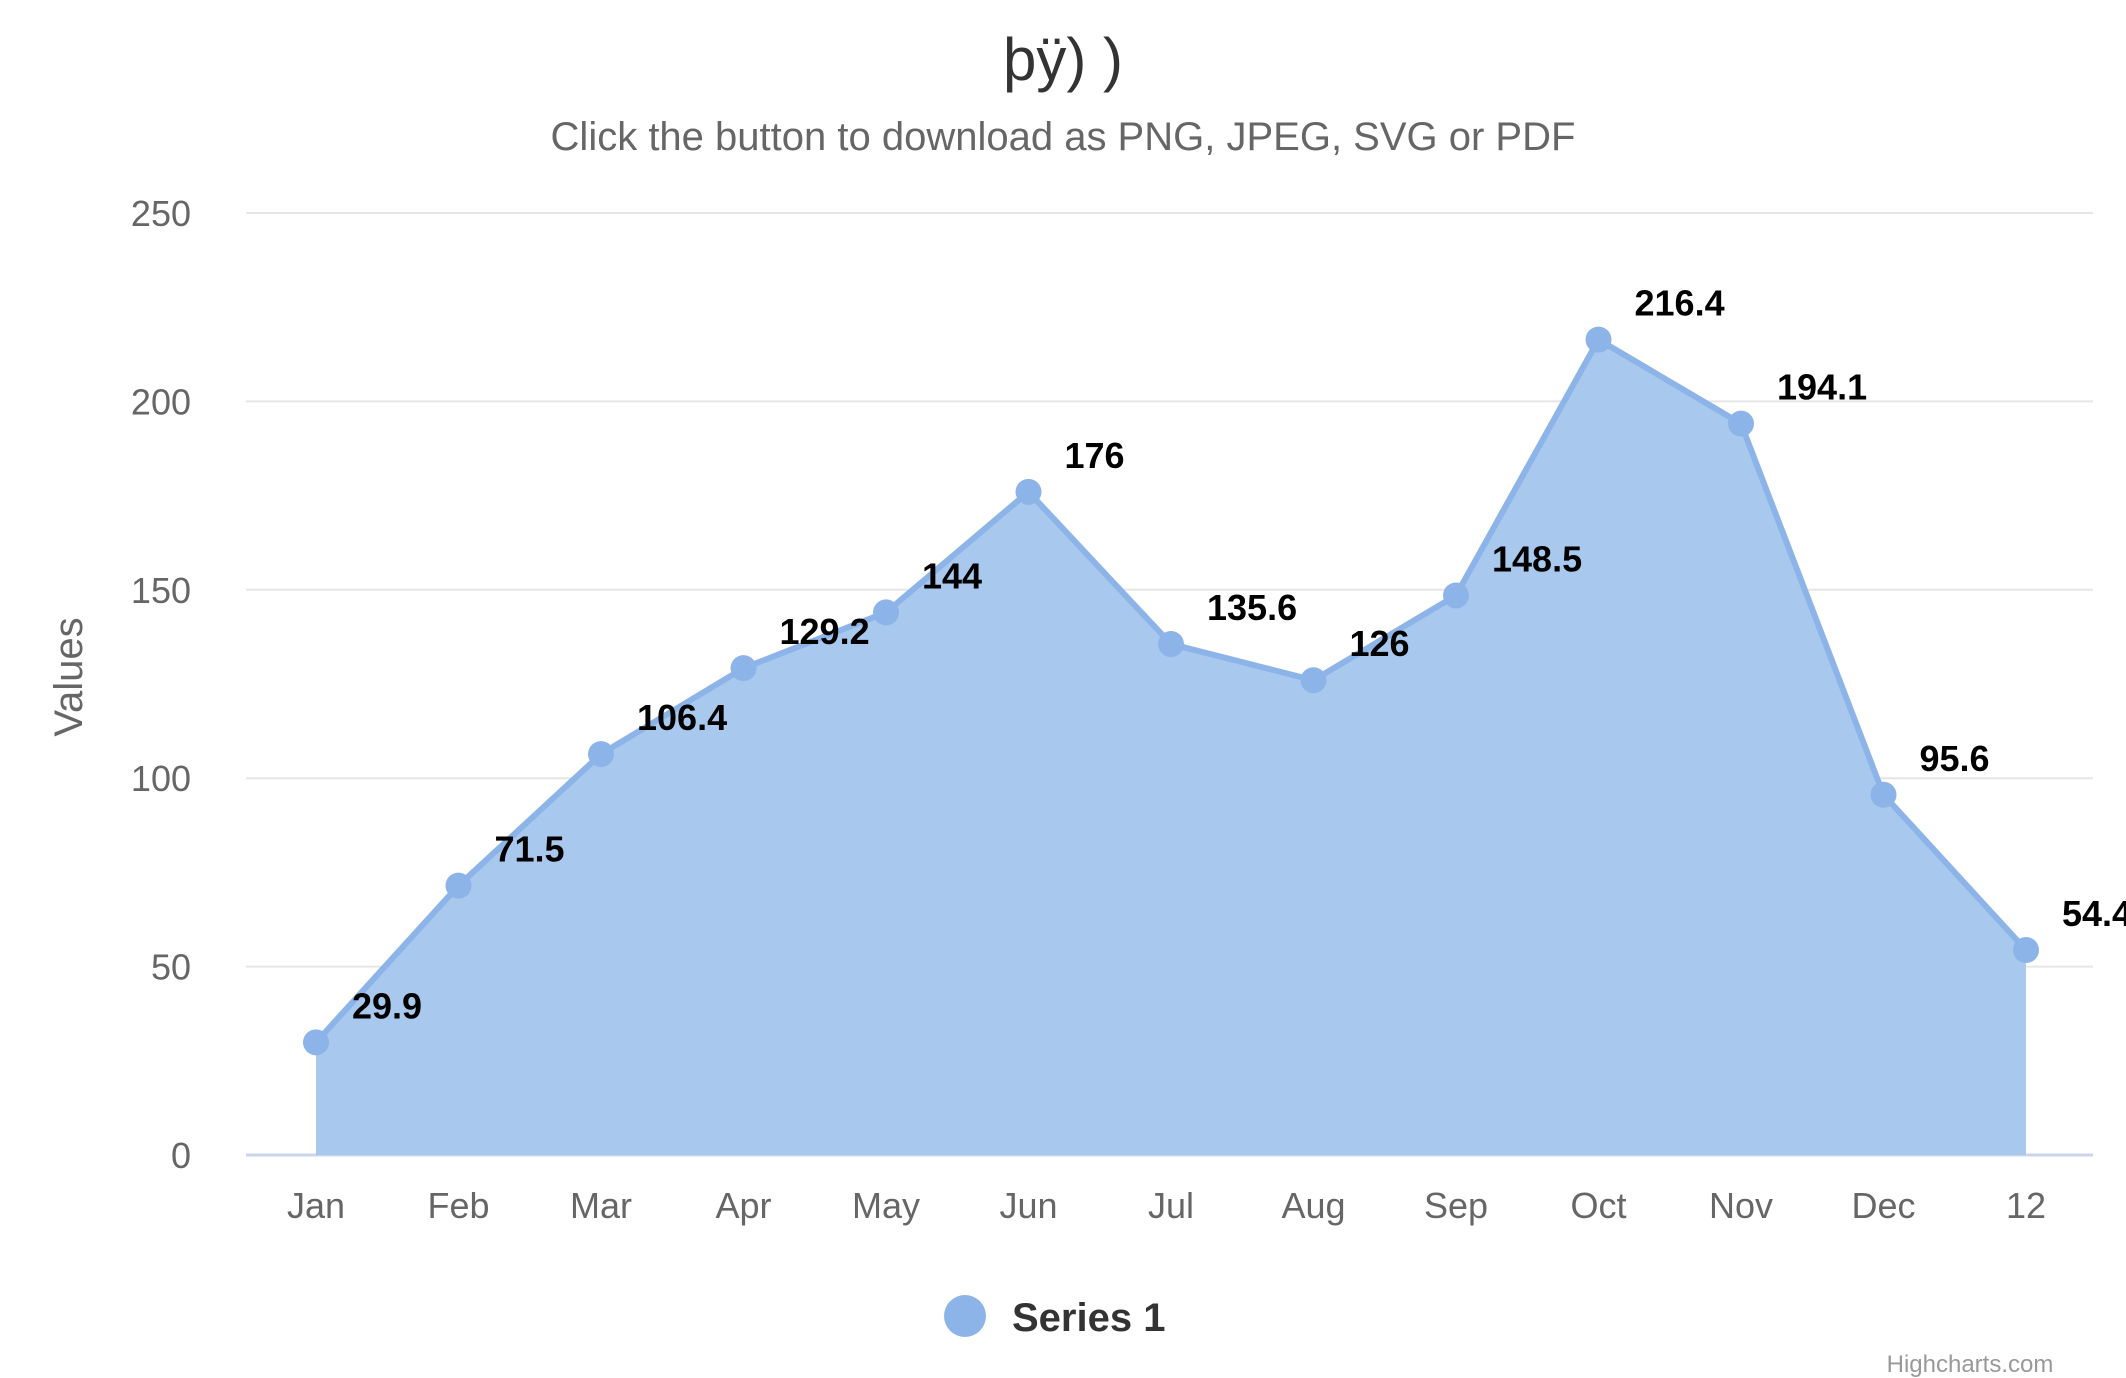 Image resolution: width=2126 pixels, height=1378 pixels. I want to click on data-label: 29.9, so click(387, 1005).